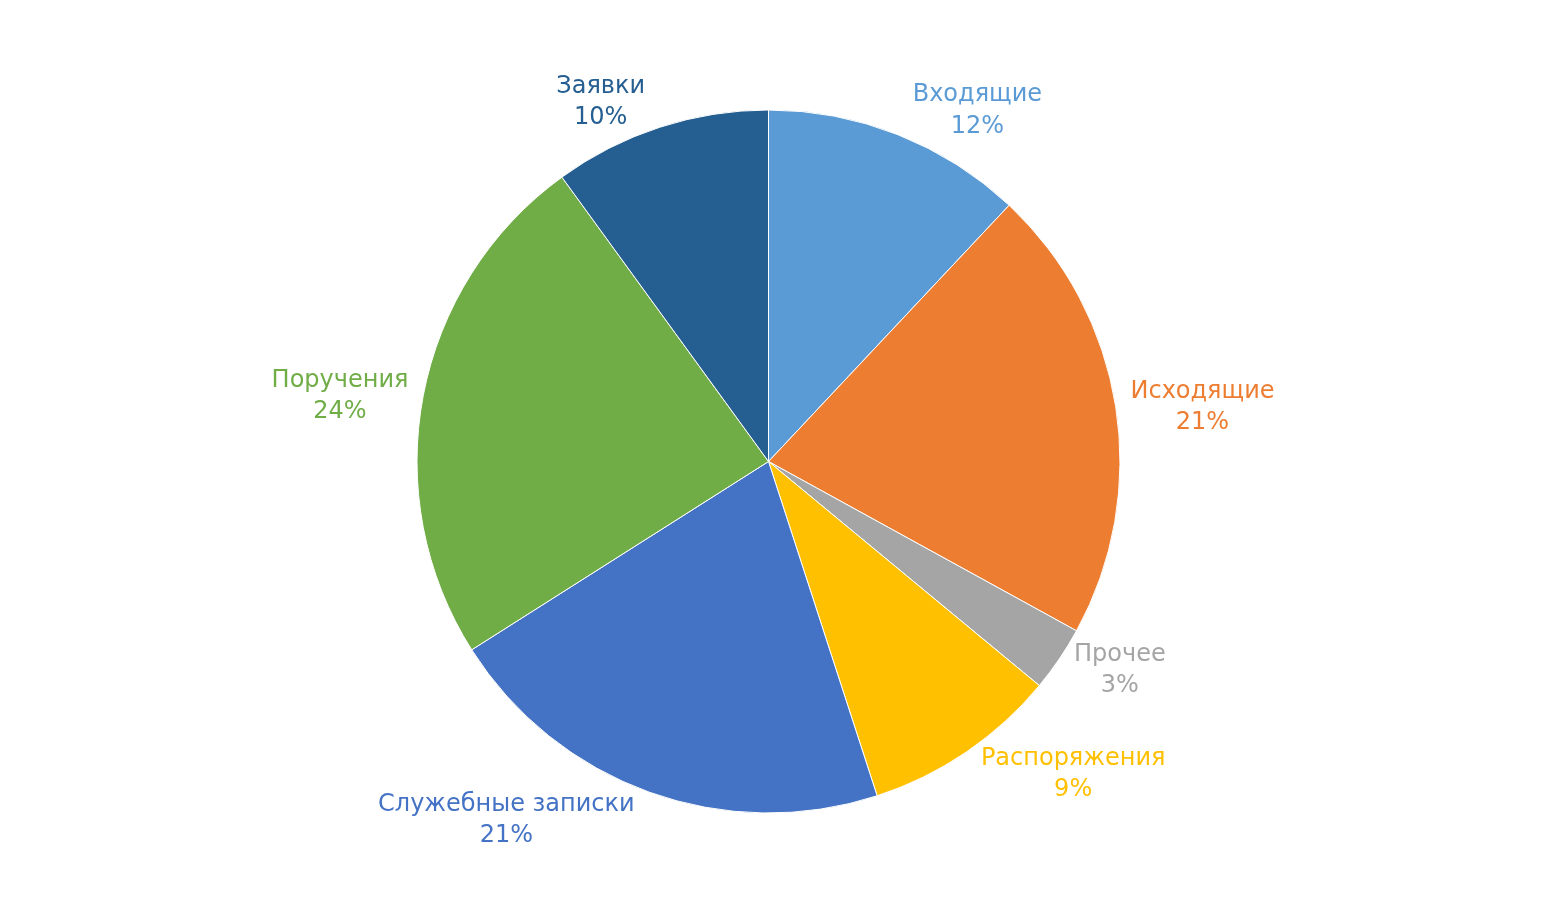  I want to click on data-label: 3%, so click(1119, 684).